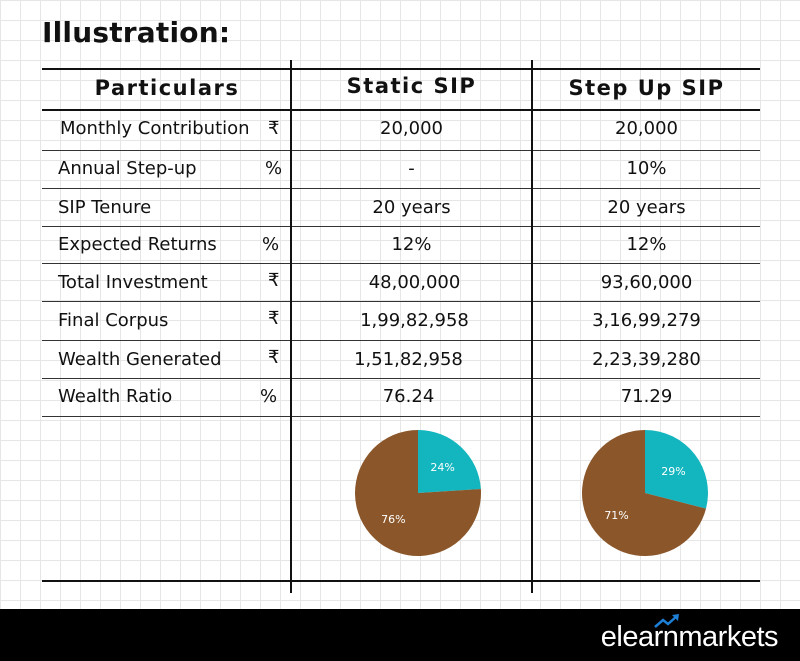 Image resolution: width=800 pixels, height=661 pixels. I want to click on row-label: SIP Tenure, so click(105, 207).